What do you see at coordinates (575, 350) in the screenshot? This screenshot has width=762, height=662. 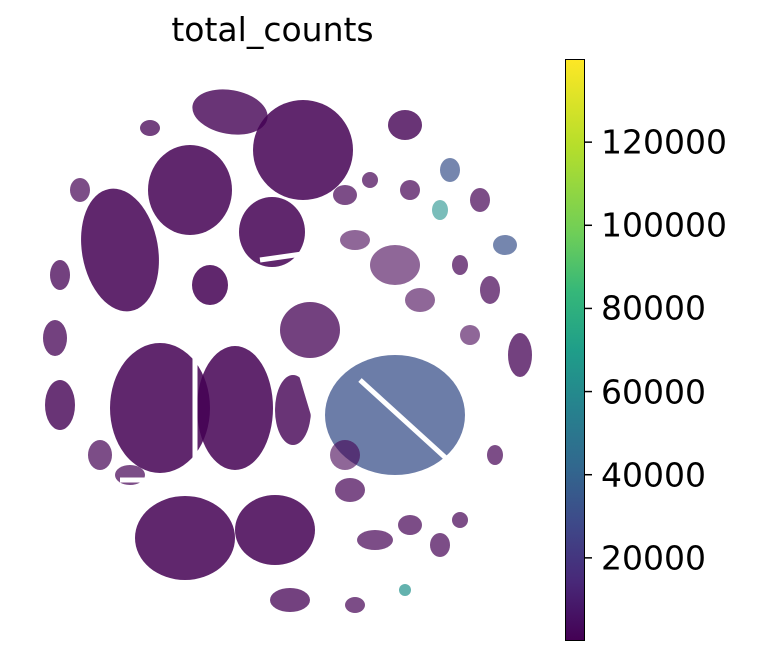 I see `colorbar` at bounding box center [575, 350].